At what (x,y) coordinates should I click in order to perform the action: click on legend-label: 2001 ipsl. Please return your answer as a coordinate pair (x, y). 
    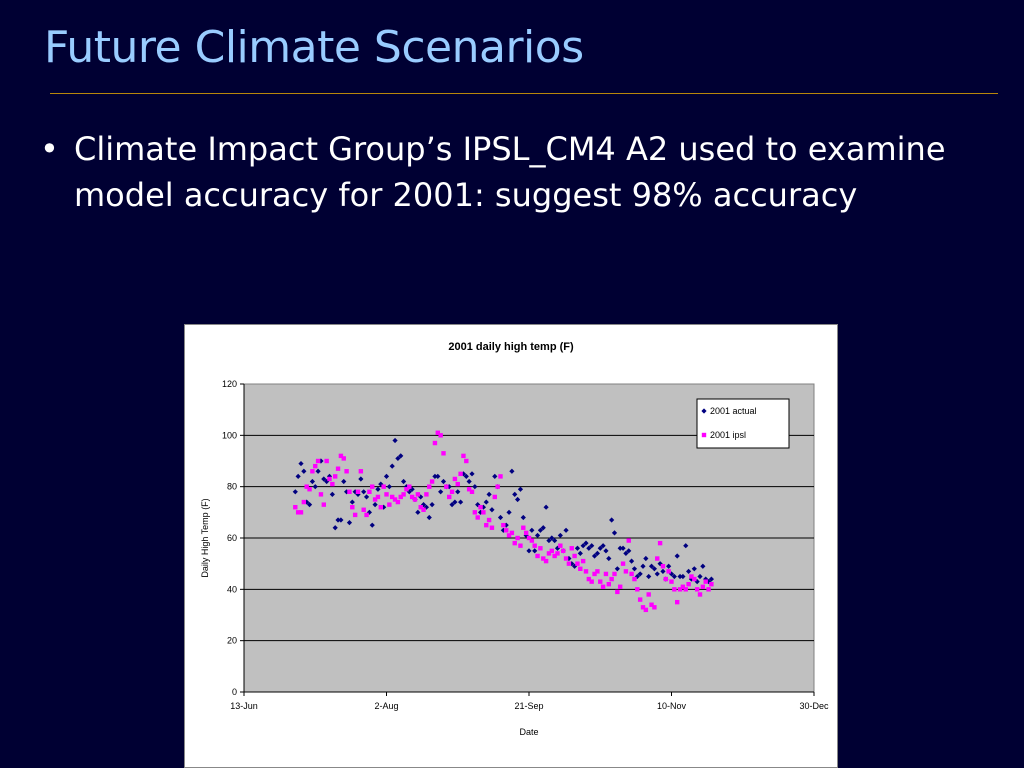
    Looking at the image, I should click on (728, 435).